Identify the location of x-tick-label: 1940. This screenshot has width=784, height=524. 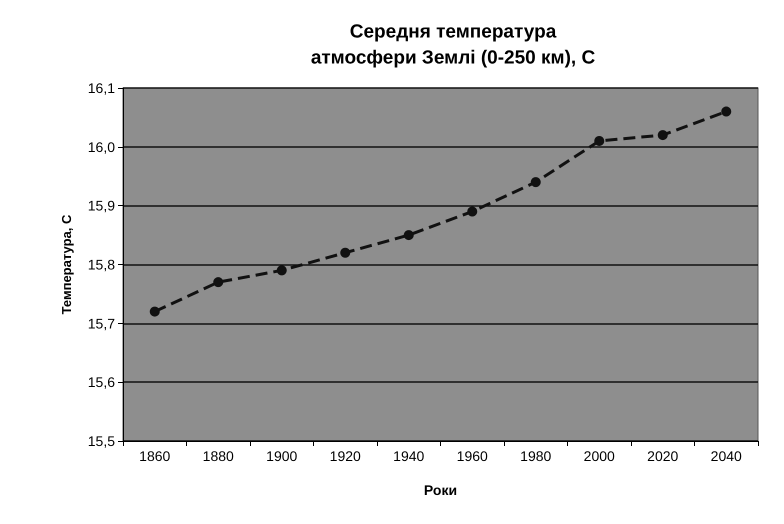
(409, 456).